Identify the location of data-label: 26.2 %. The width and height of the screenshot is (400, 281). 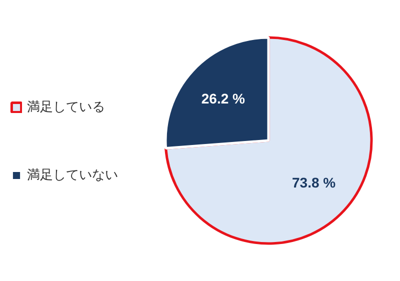
(223, 98).